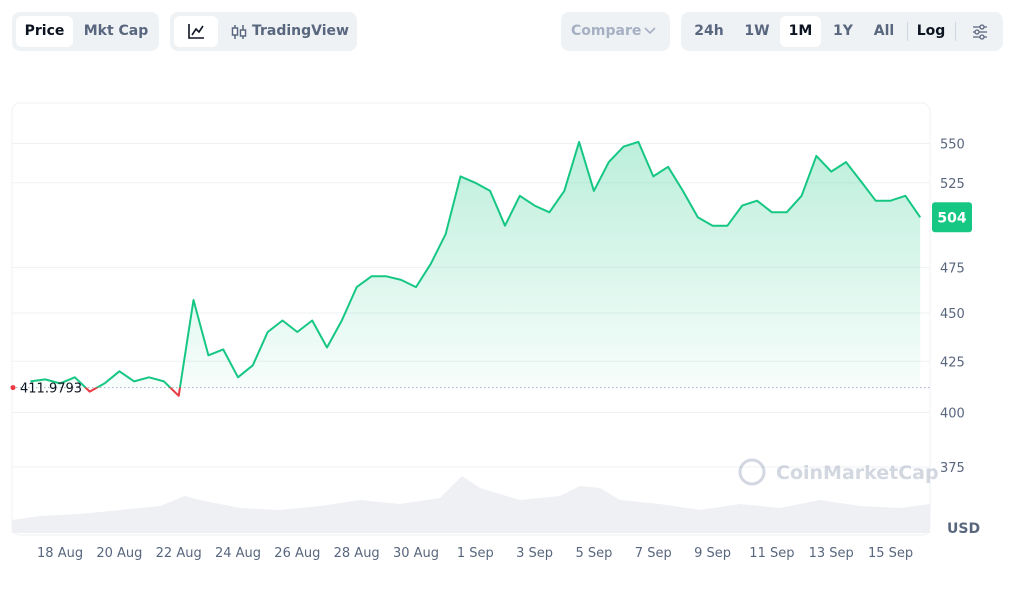 This screenshot has height=597, width=1015. What do you see at coordinates (119, 553) in the screenshot?
I see `x-tick-label: 20 Aug` at bounding box center [119, 553].